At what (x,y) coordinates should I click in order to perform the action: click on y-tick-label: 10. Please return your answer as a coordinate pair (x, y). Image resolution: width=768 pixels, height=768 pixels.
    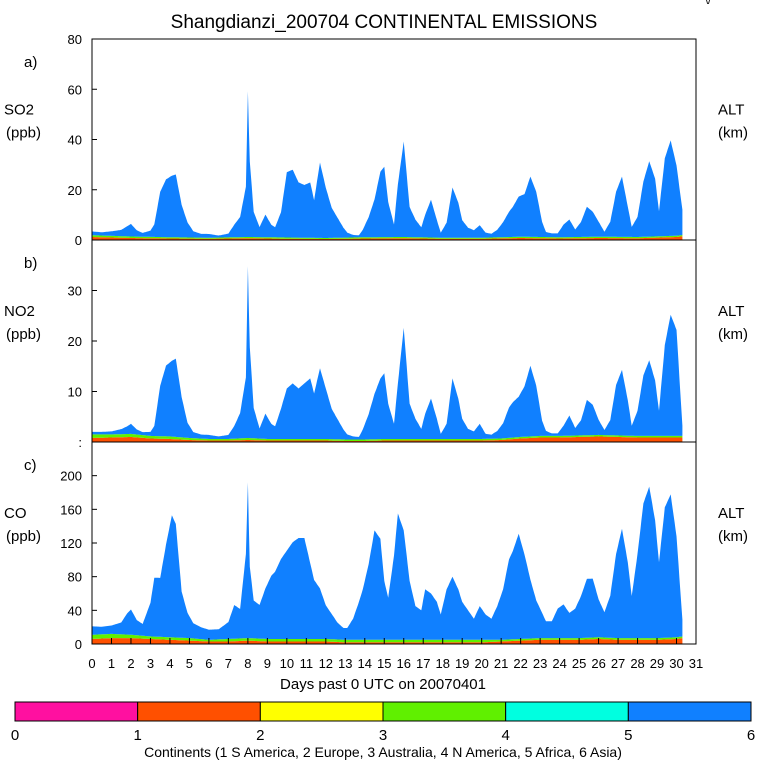
    Looking at the image, I should click on (75, 392).